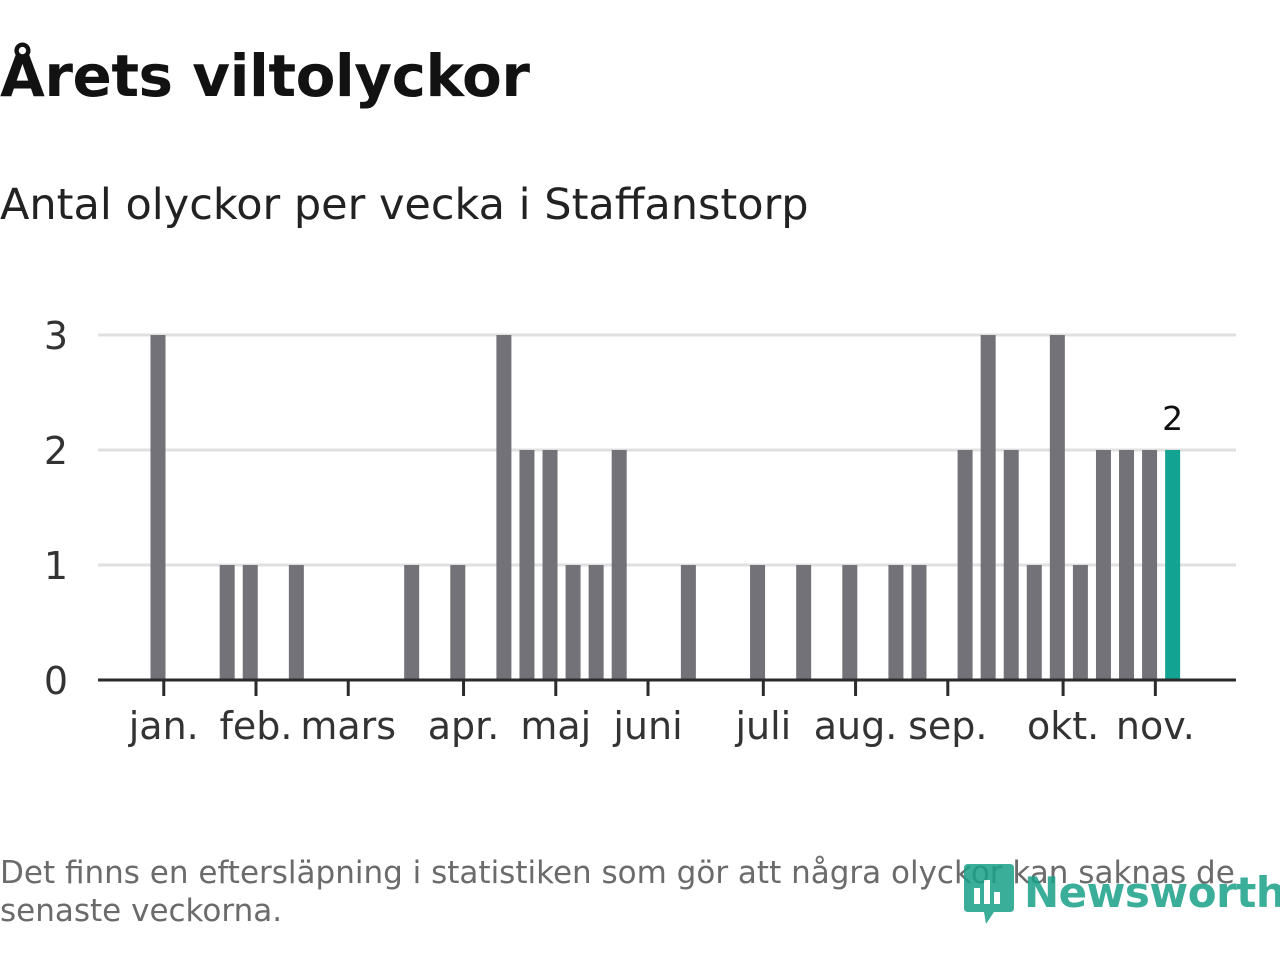  What do you see at coordinates (762, 726) in the screenshot?
I see `x-tick-label: juli` at bounding box center [762, 726].